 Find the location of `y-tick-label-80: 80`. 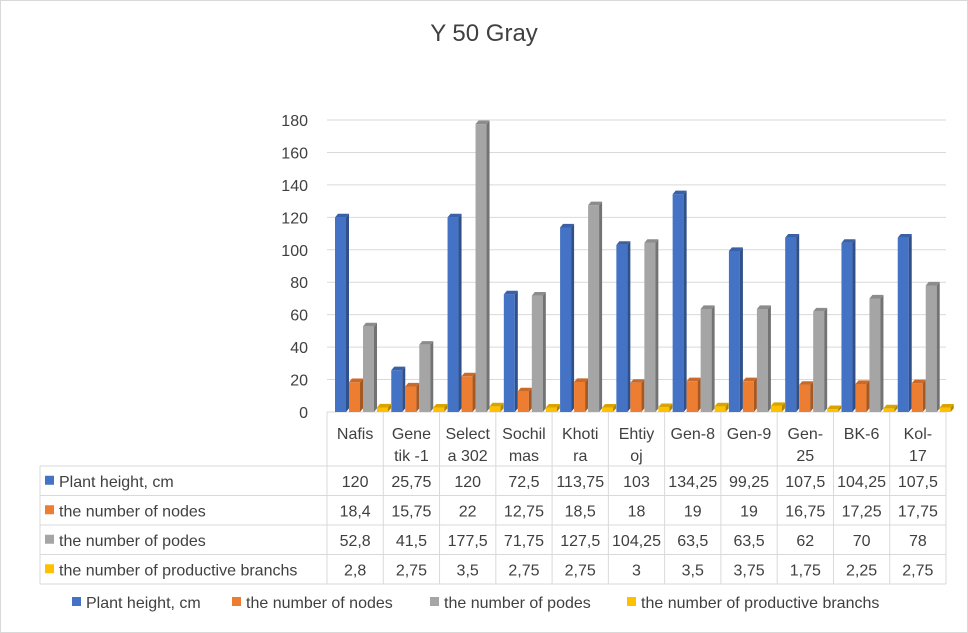

y-tick-label-80: 80 is located at coordinates (299, 283).